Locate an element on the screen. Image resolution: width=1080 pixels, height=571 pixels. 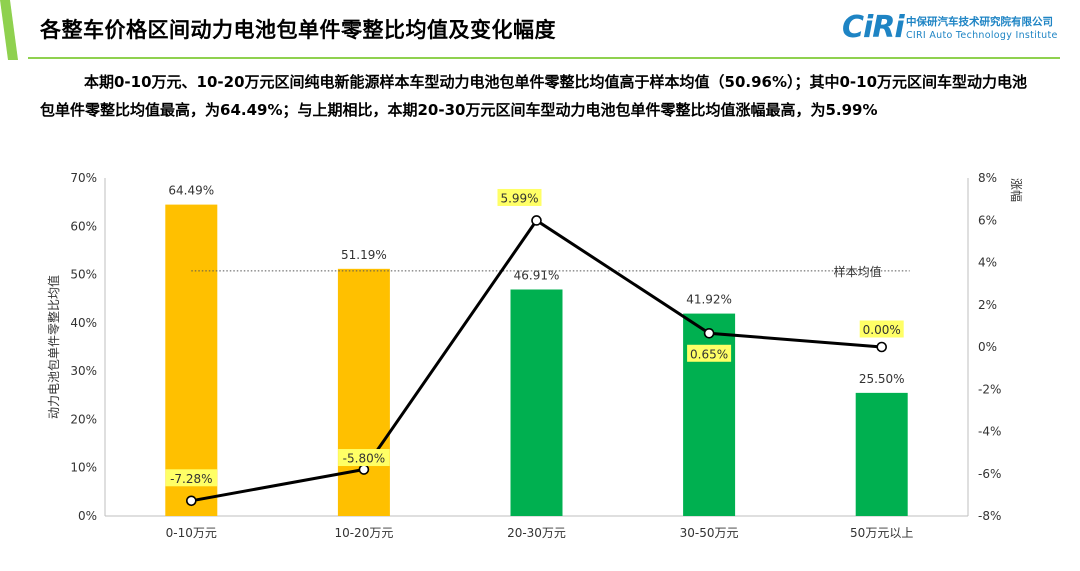
y-right-tick-label: 8% is located at coordinates (987, 178).